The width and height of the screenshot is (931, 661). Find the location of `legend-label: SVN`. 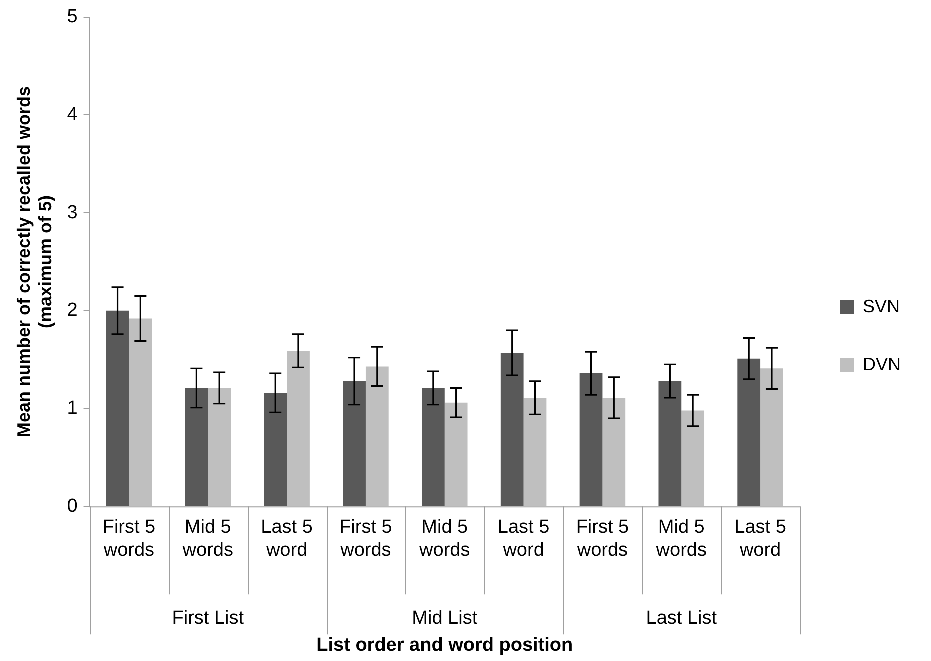

legend-label: SVN is located at coordinates (881, 306).